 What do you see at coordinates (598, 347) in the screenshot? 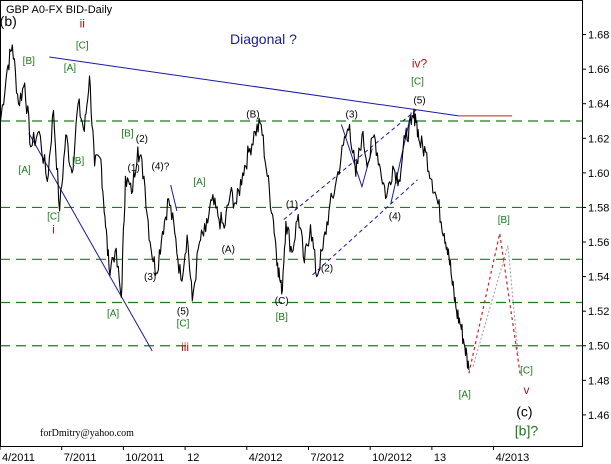
I see `y-tick-label: 1.50` at bounding box center [598, 347].